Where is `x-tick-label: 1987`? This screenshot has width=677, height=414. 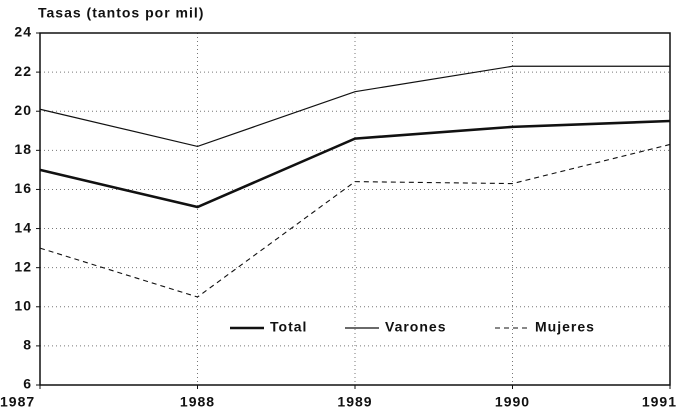 x-tick-label: 1987 is located at coordinates (17, 402).